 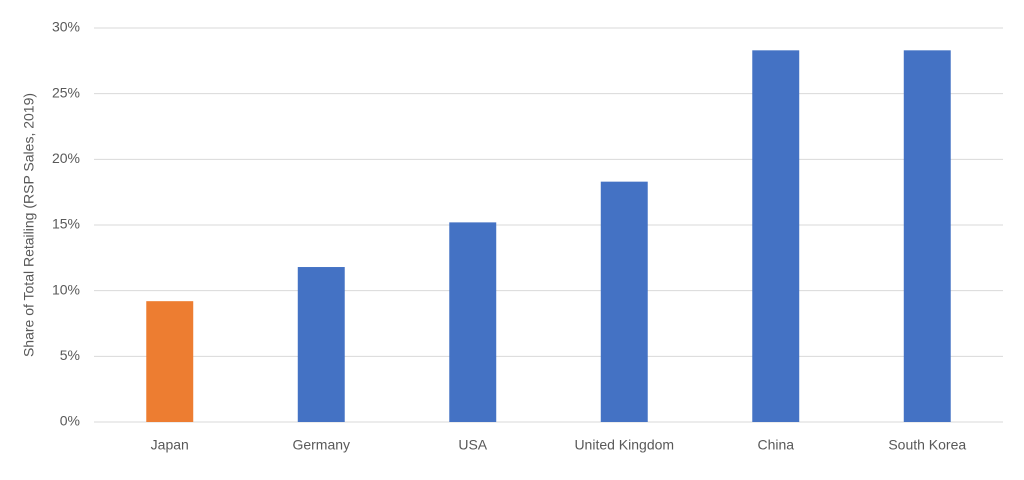 I want to click on x-tick-label: Germany, so click(x=321, y=445).